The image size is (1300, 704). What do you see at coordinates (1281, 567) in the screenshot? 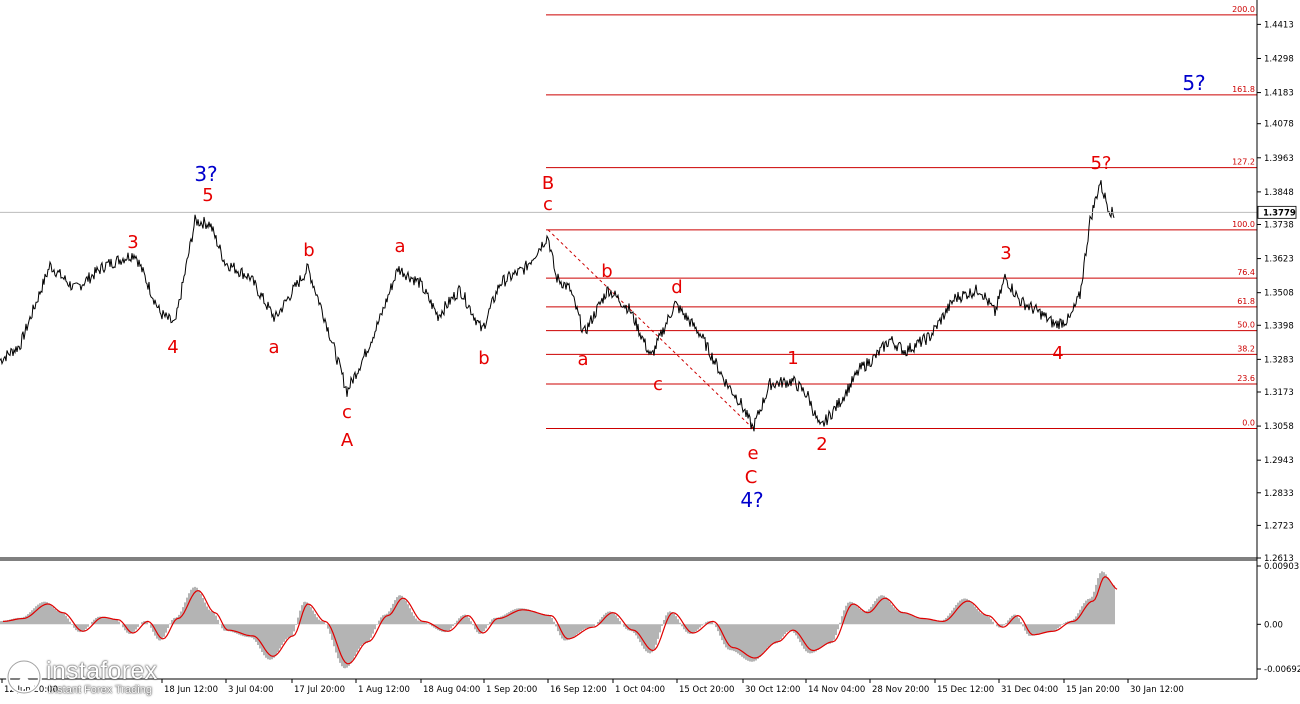
I see `osc-tick-label: 0.00903` at bounding box center [1281, 567].